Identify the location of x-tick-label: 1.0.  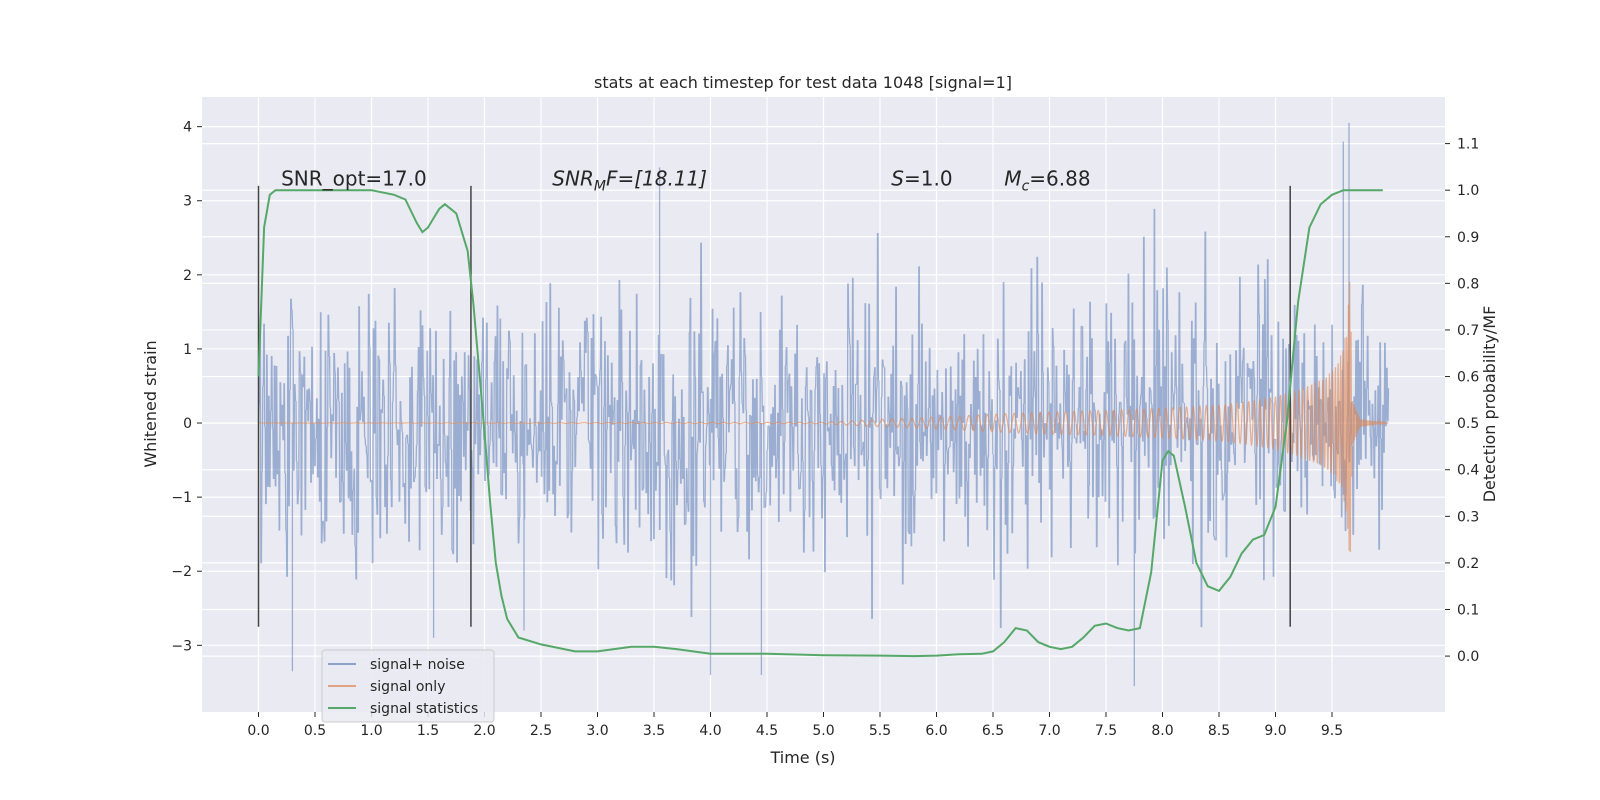
(371, 731).